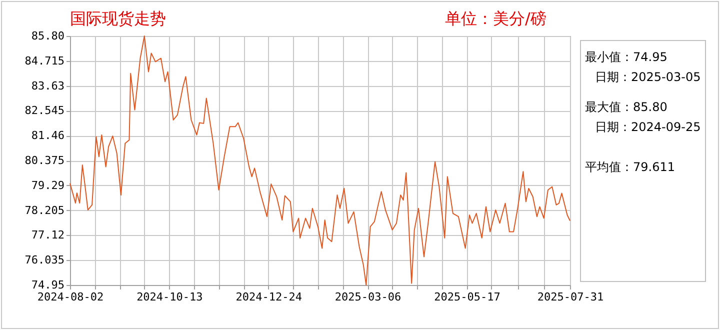 The image size is (720, 330). Describe the element at coordinates (495, 19) in the screenshot. I see `chart-subtitle: 单位：美分/磅` at that location.